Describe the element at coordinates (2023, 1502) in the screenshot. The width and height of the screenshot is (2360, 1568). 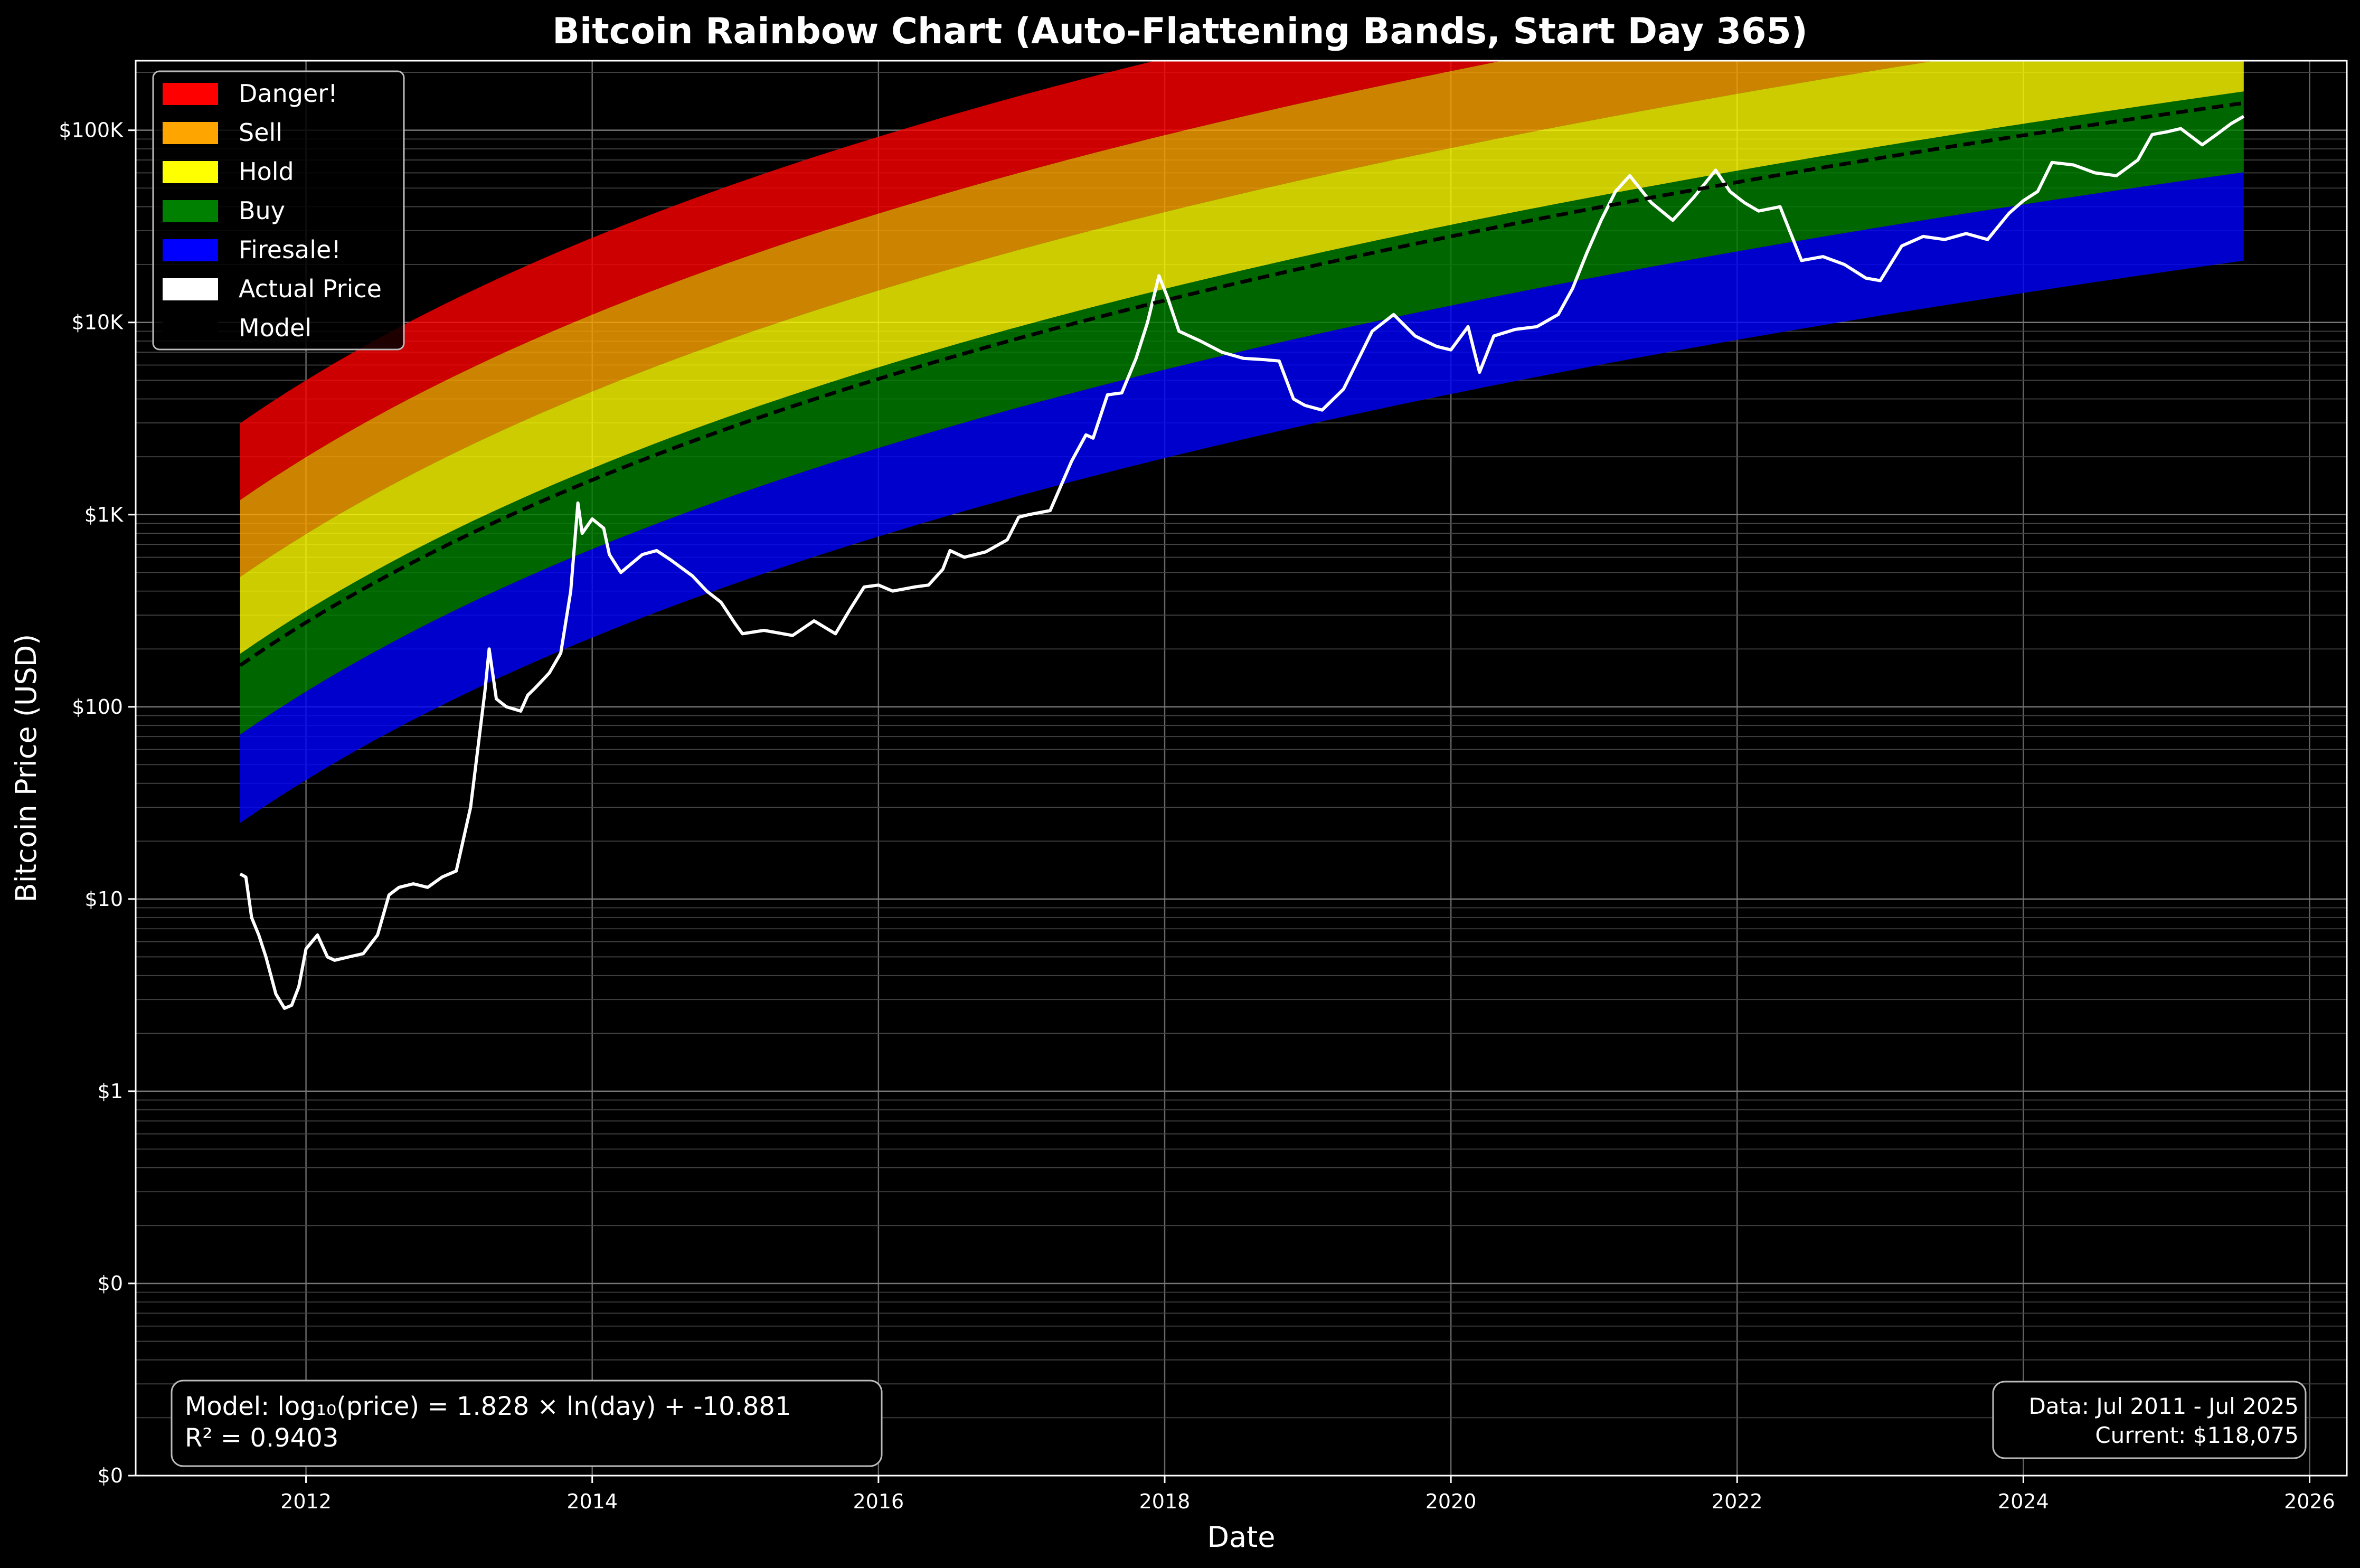
I see `x-tick-label: 2024` at that location.